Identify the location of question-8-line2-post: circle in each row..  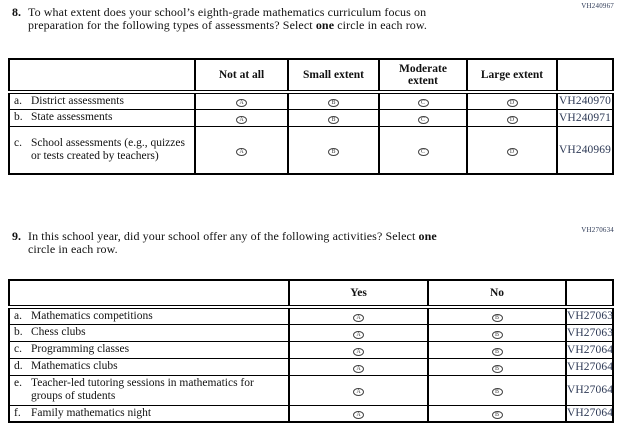
(380, 24).